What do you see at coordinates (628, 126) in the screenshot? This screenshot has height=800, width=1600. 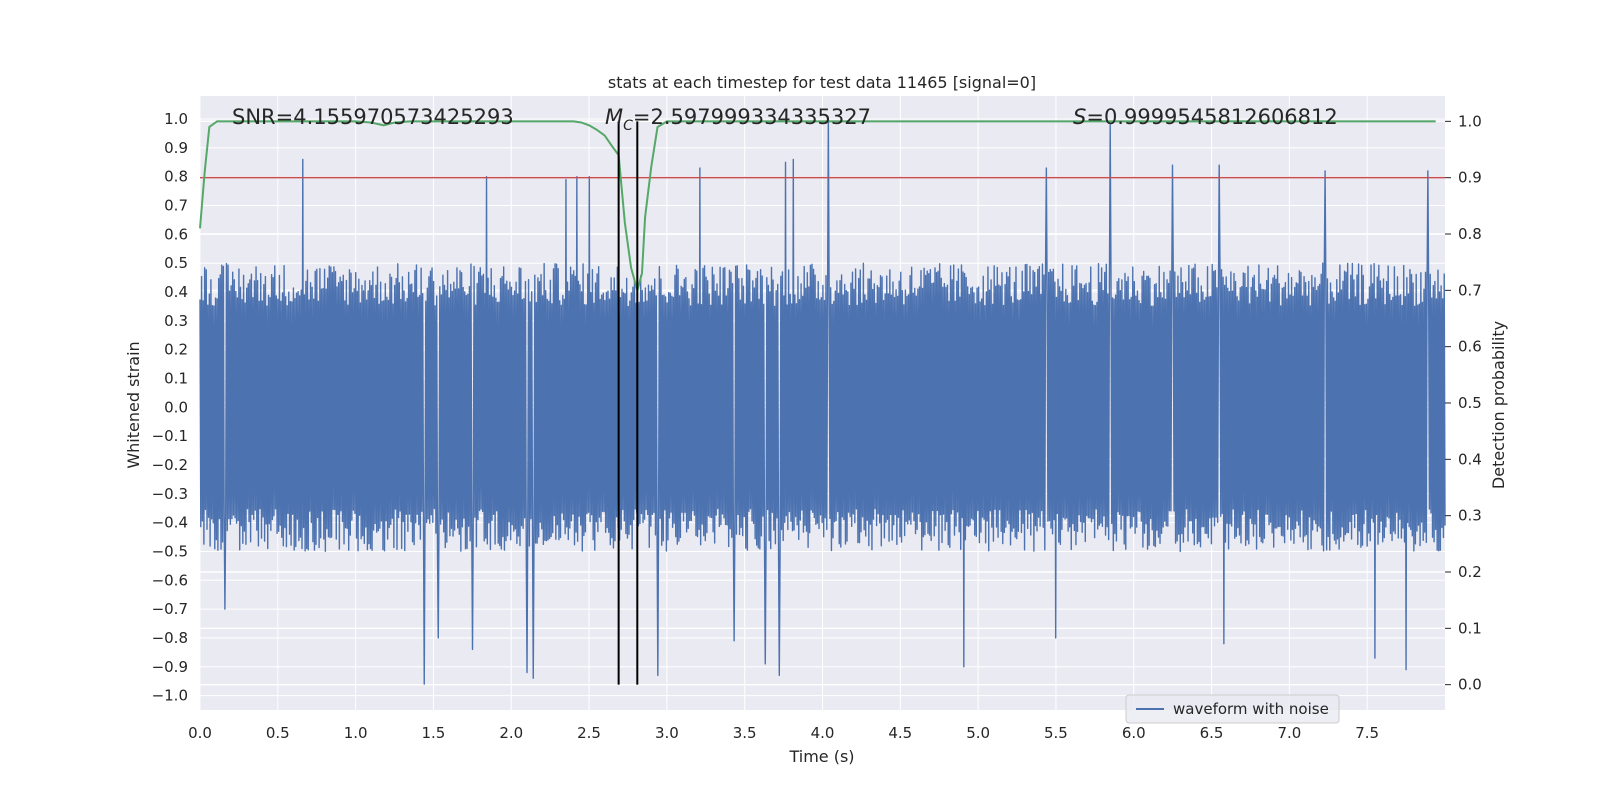 I see `chirp-mass-subscript: C` at bounding box center [628, 126].